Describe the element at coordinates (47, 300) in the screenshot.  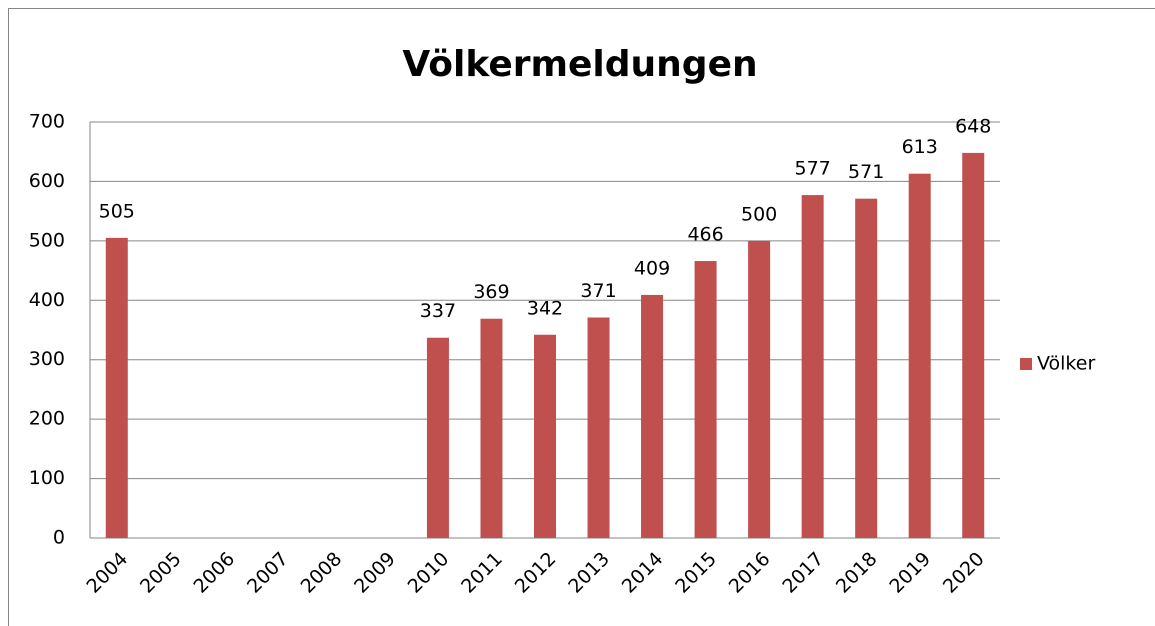
I see `y-tick-label: 400` at that location.